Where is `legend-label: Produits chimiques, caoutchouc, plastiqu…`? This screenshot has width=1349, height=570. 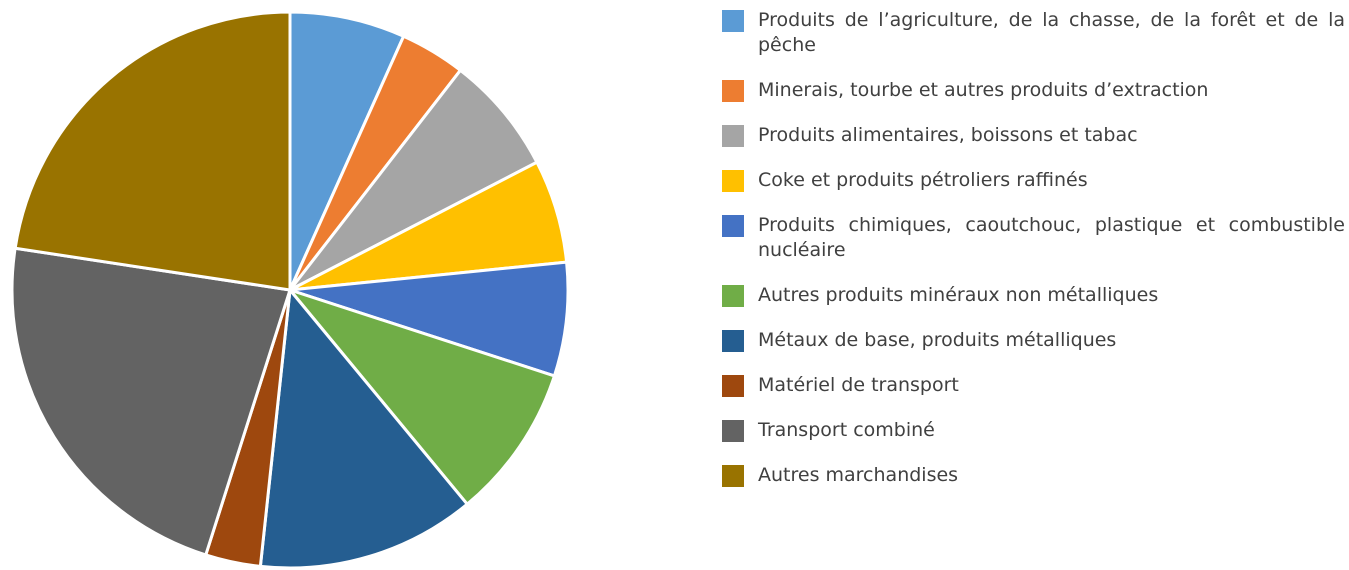
legend-label: Produits chimiques, caoutchouc, plastiqu… is located at coordinates (1051, 237).